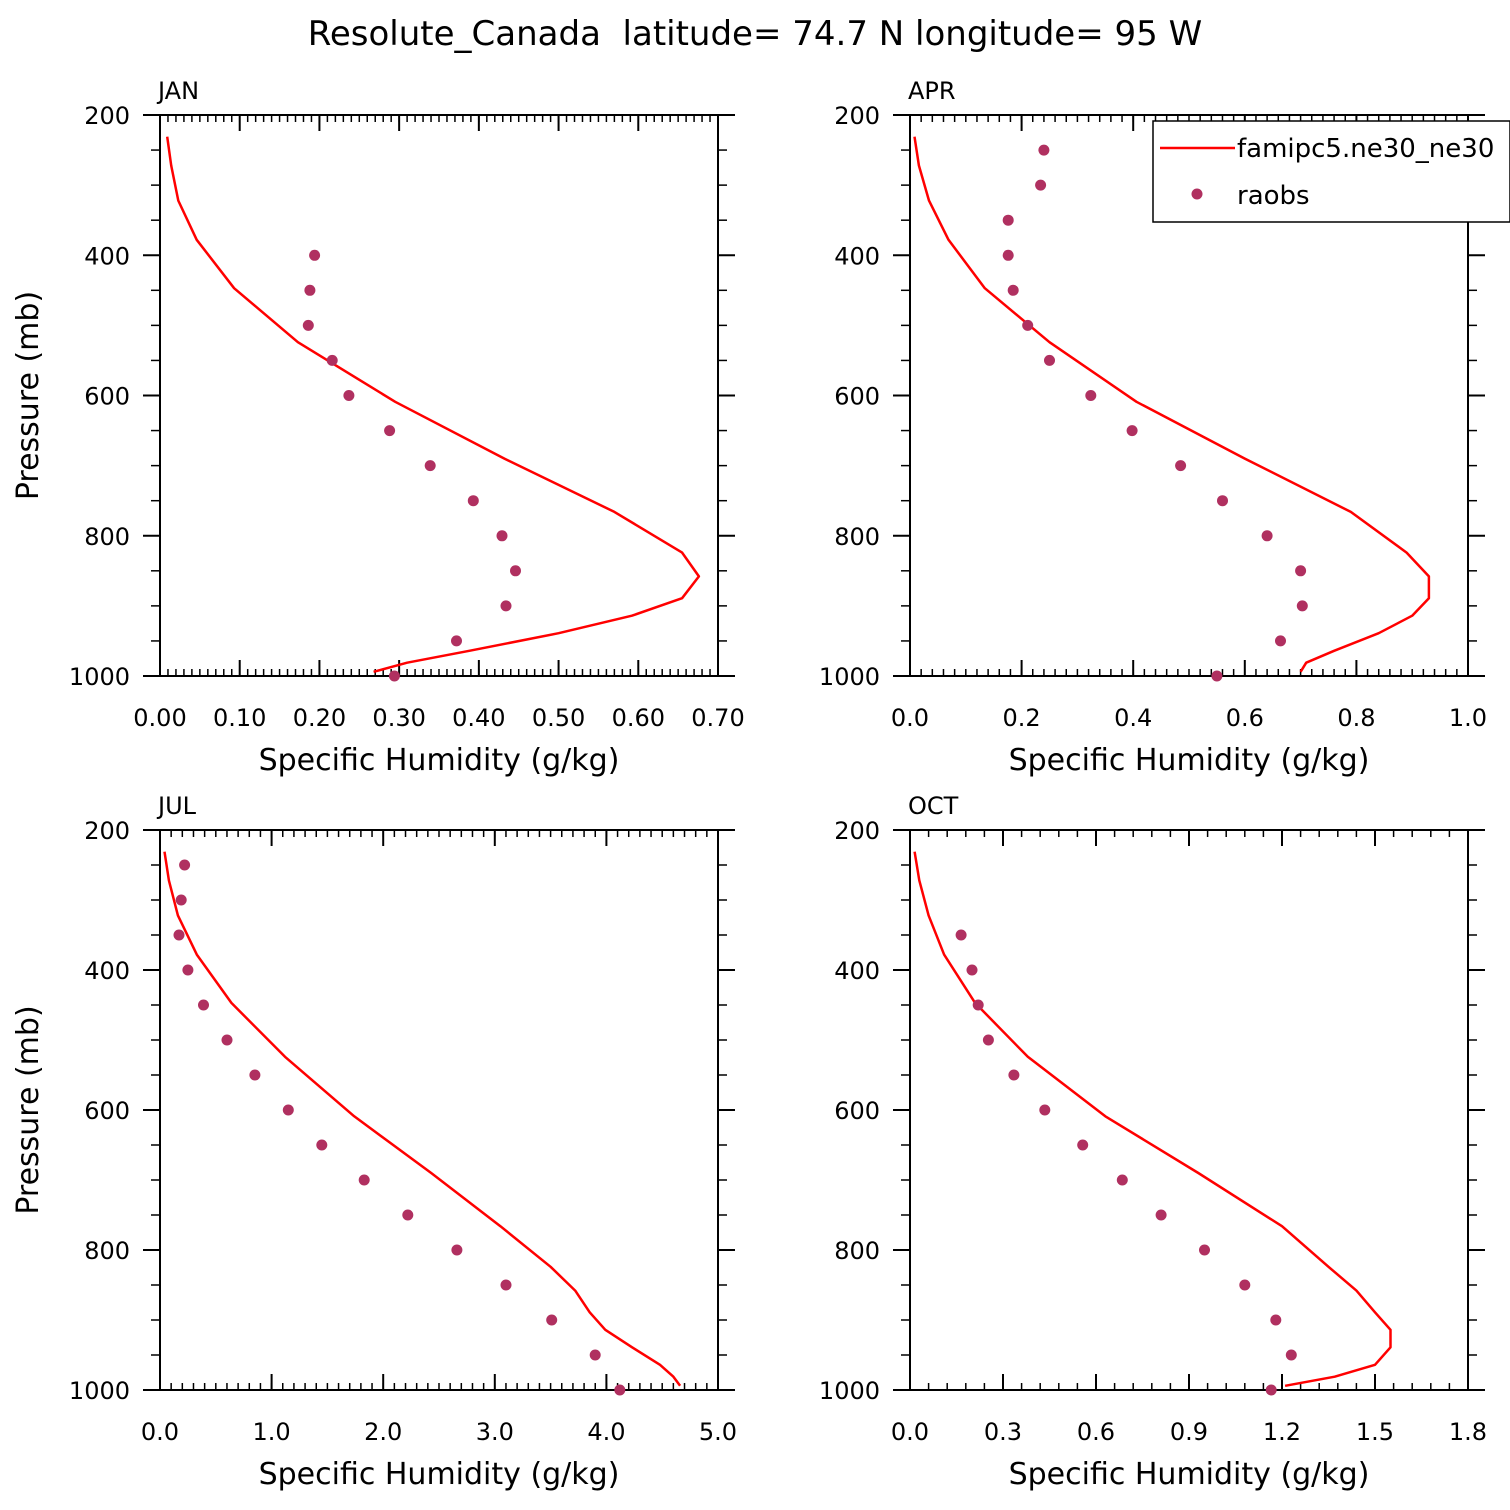  I want to click on x-tick-label: 1.2, so click(1282, 1432).